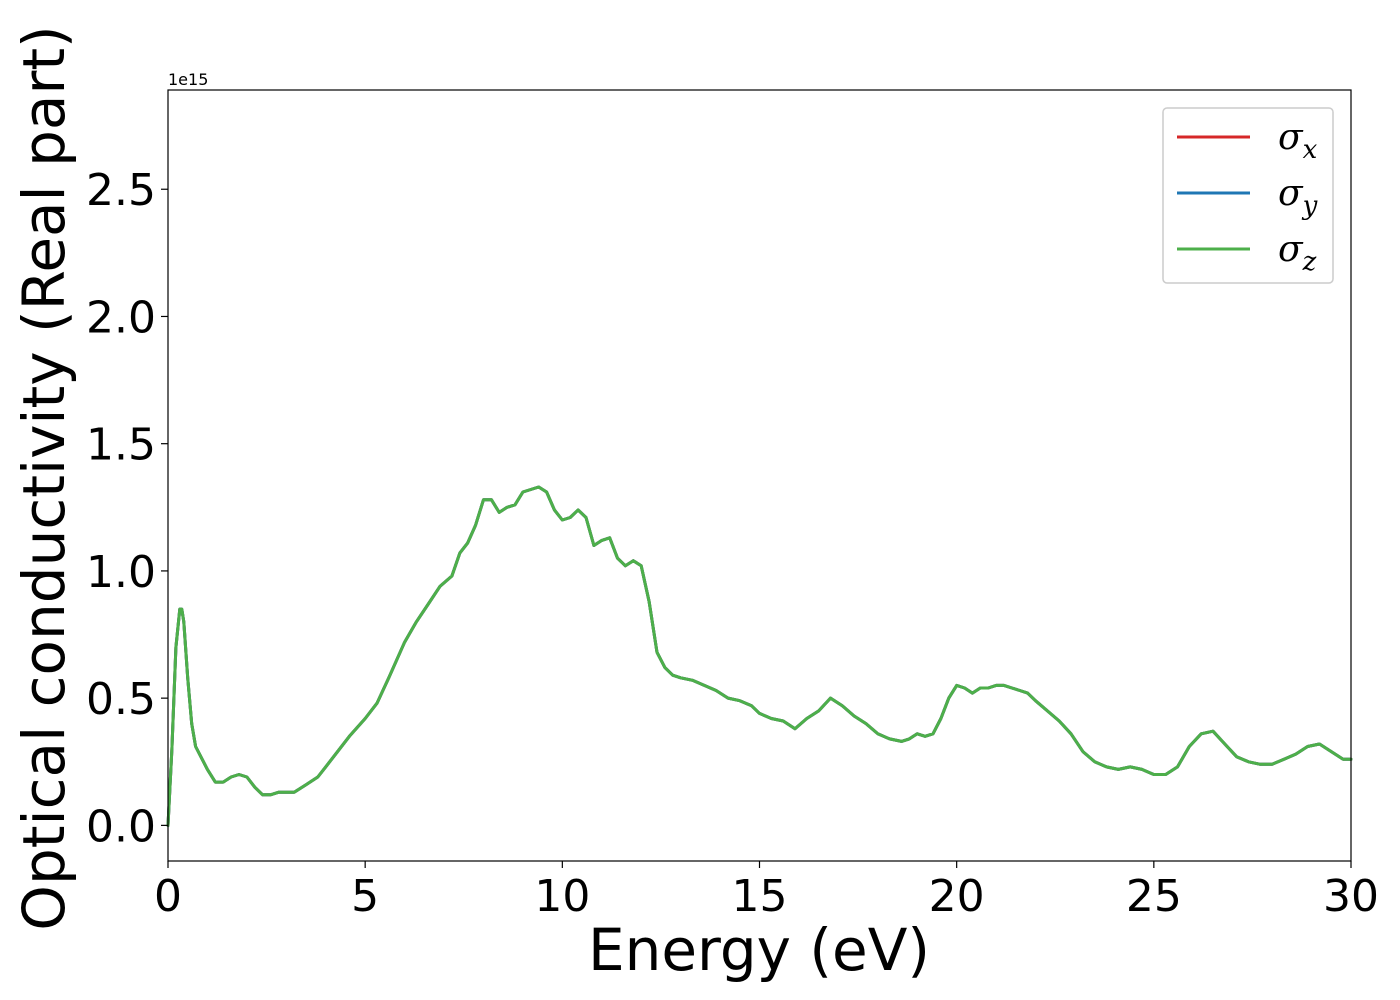  I want to click on y-tick-label: 0.5, so click(121, 699).